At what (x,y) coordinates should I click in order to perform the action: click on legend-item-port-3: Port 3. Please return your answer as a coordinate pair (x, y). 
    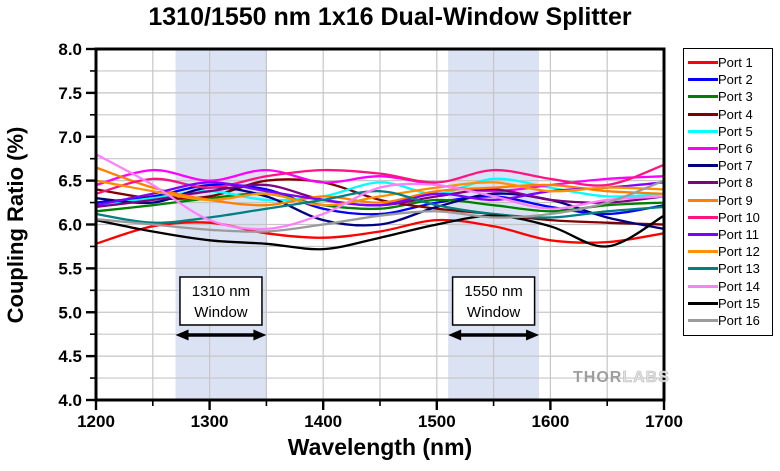
    Looking at the image, I should click on (730, 96).